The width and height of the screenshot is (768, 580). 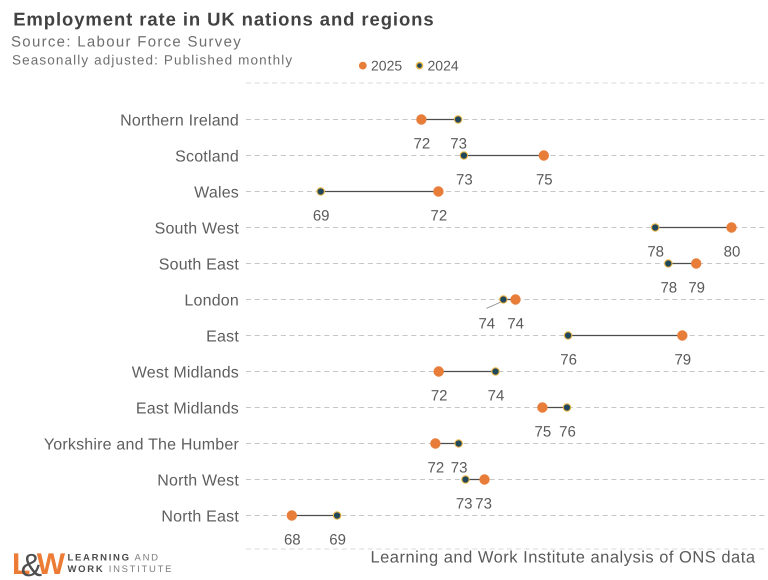 I want to click on svg-text: Wales, so click(x=216, y=192).